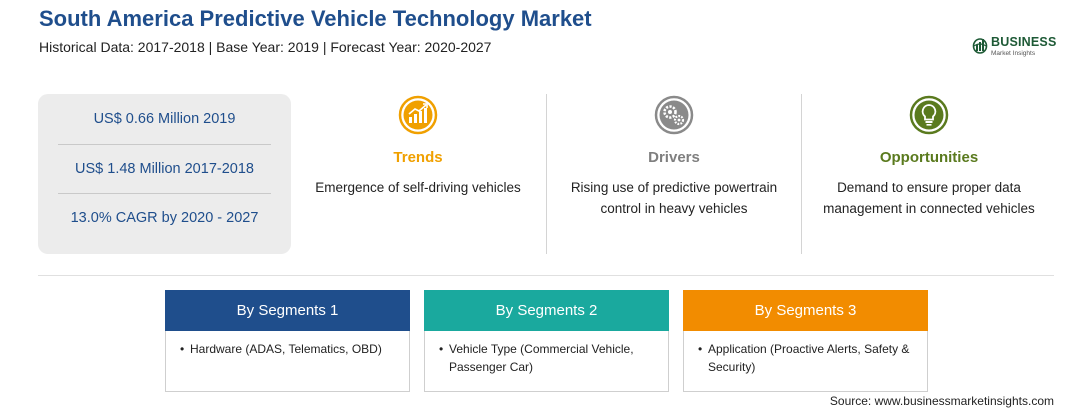 The width and height of the screenshot is (1092, 411). Describe the element at coordinates (286, 349) in the screenshot. I see `segment-item-text: Hardware (ADAS, Telematics, OBD)` at that location.